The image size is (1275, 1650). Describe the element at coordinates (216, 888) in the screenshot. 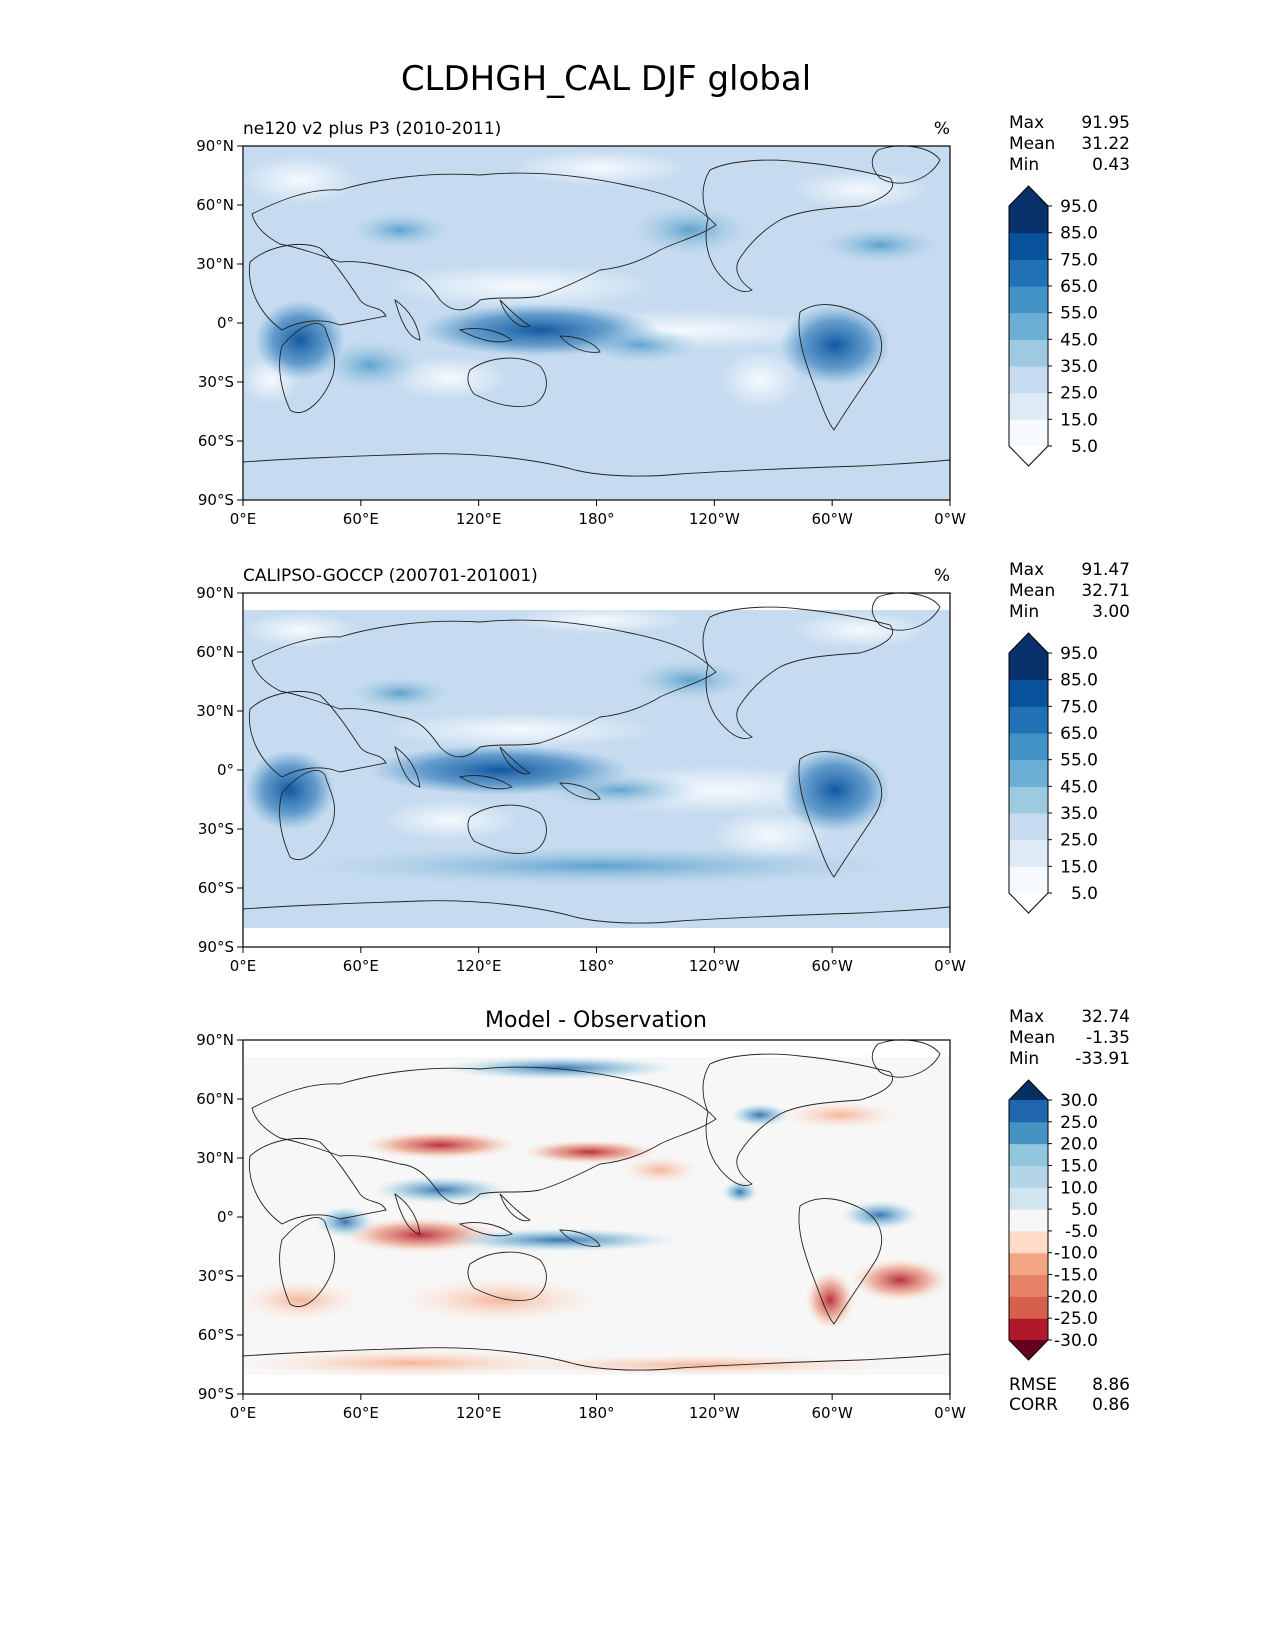

I see `y-tick-label: 60°S` at that location.